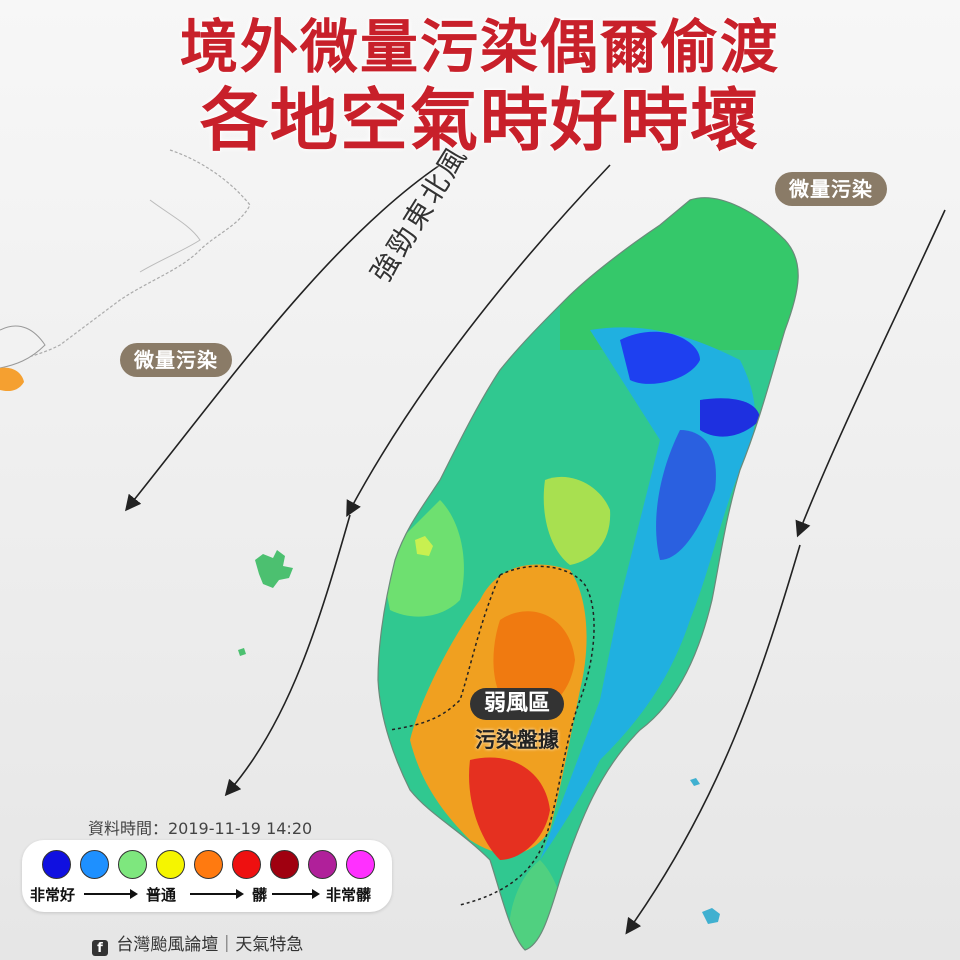  I want to click on credit-text: 台灣颱風論壇｜天氣特急, so click(210, 945).